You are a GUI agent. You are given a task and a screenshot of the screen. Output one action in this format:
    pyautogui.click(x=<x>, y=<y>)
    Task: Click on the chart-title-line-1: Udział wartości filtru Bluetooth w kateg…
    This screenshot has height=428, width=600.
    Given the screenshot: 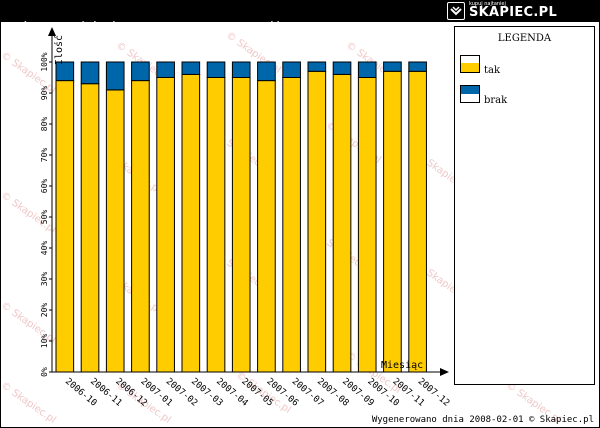 What is the action you would take?
    pyautogui.click(x=174, y=27)
    